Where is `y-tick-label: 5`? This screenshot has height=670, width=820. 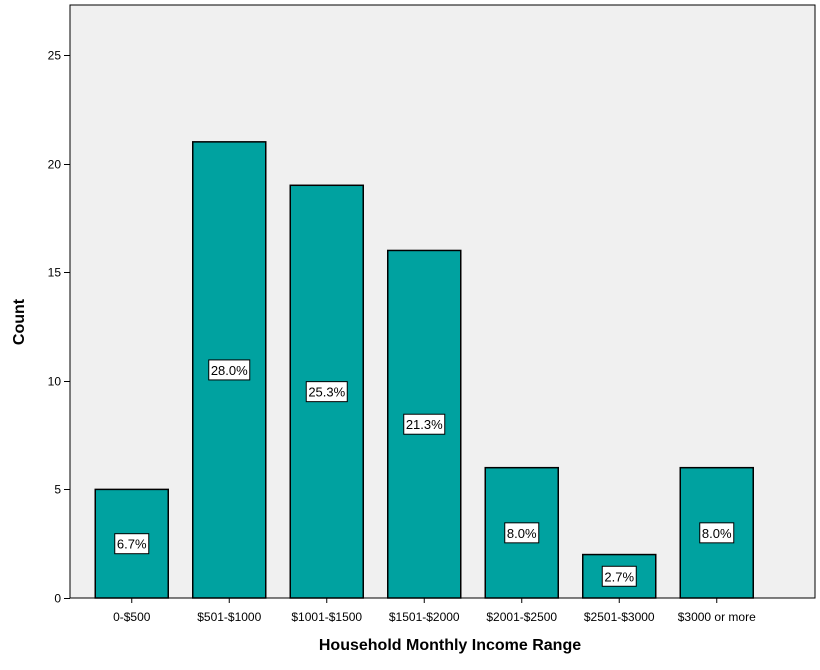
y-tick-label: 5 is located at coordinates (57, 490).